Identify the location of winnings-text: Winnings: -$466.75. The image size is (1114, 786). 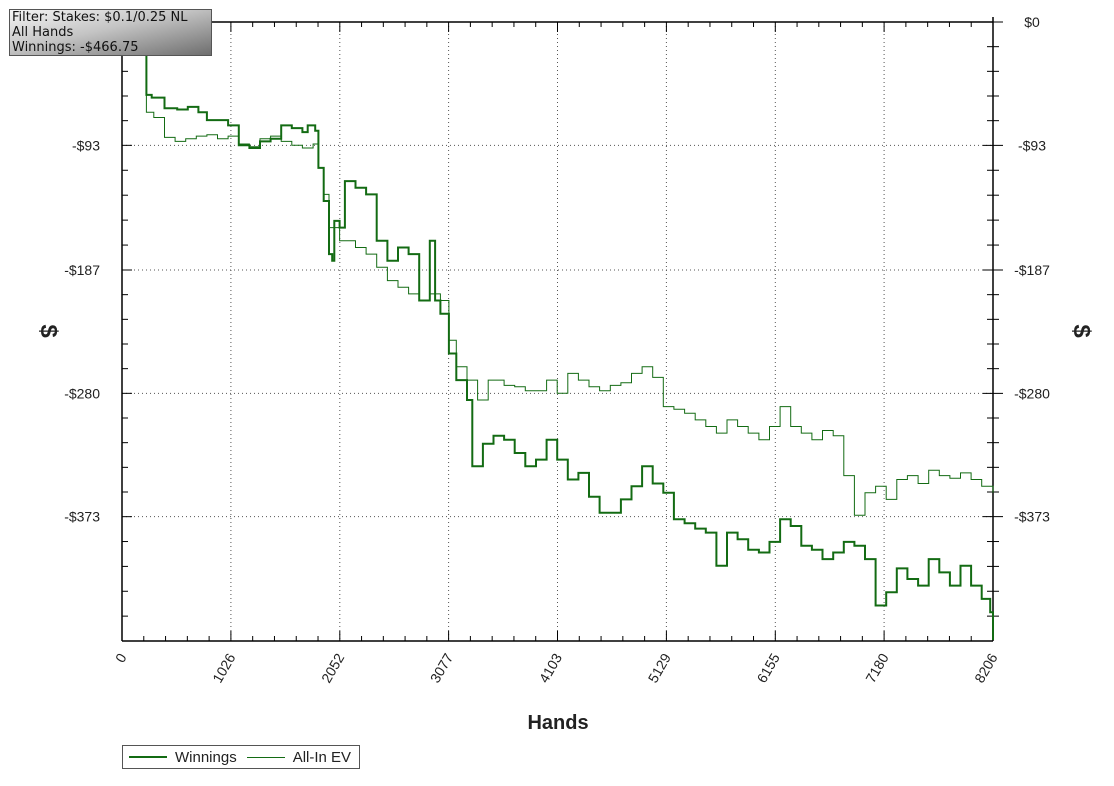
(75, 47).